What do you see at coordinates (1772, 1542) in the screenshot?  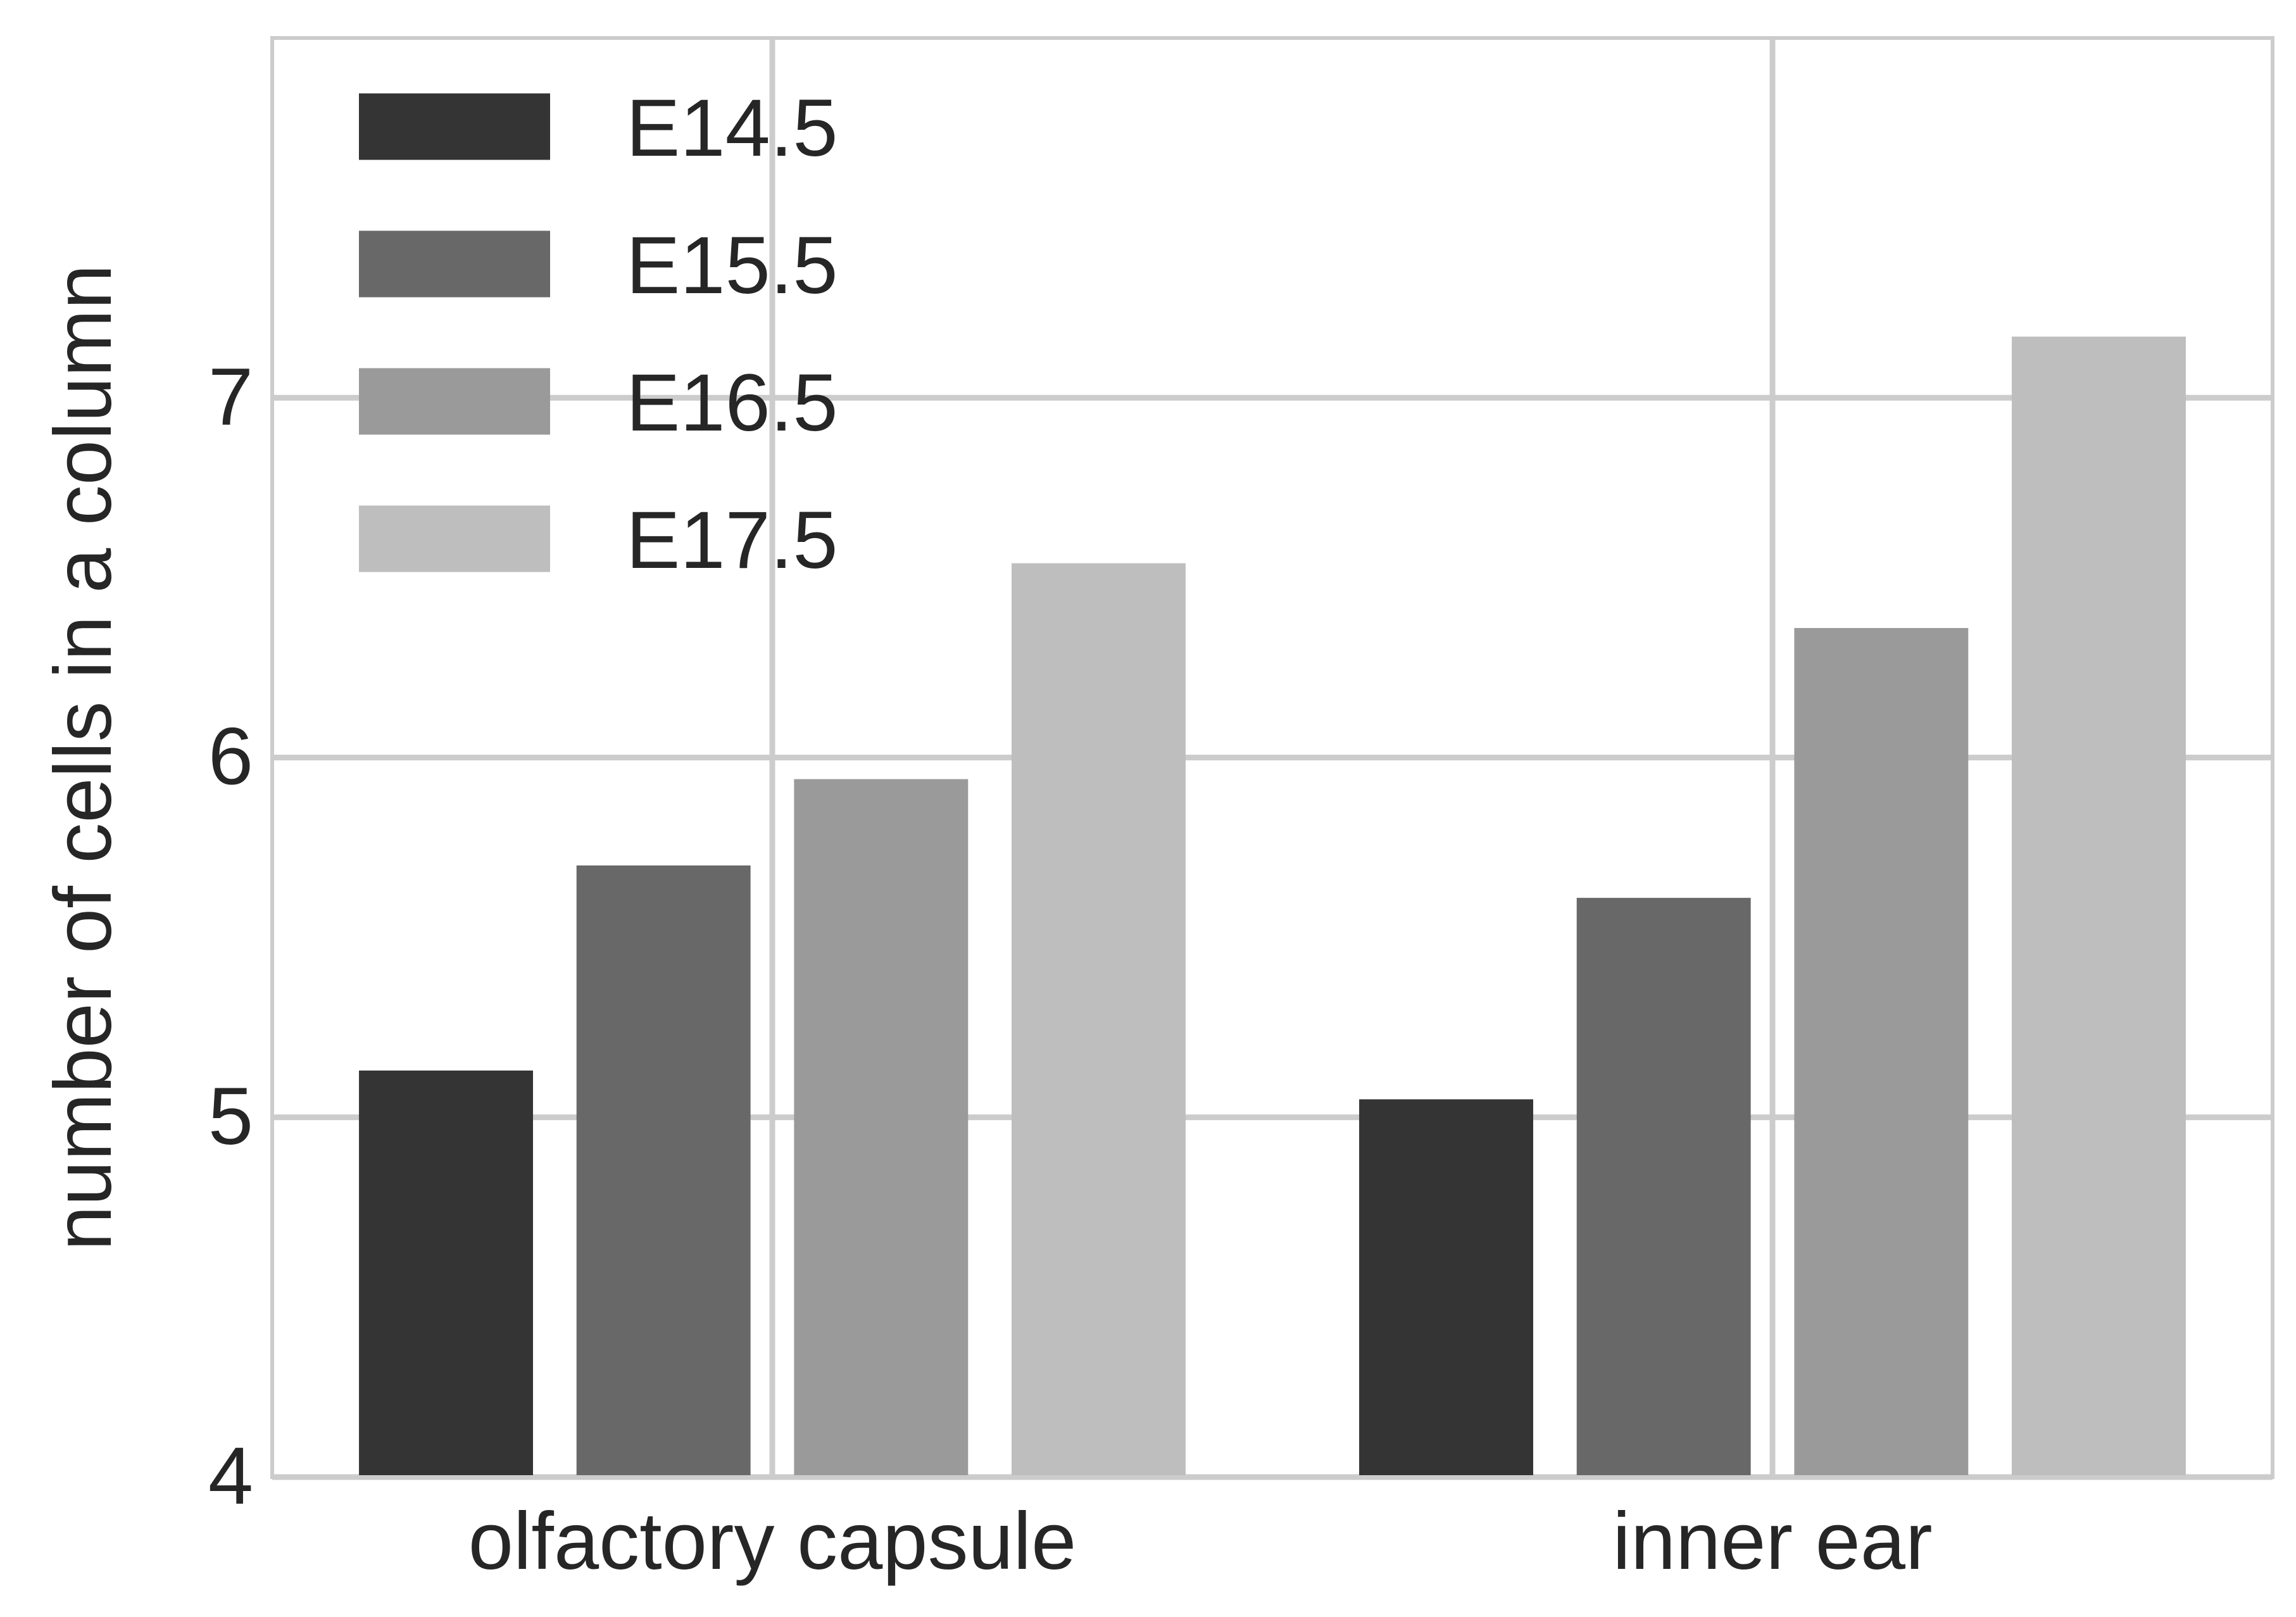 I see `x-tick-label: inner ear` at bounding box center [1772, 1542].